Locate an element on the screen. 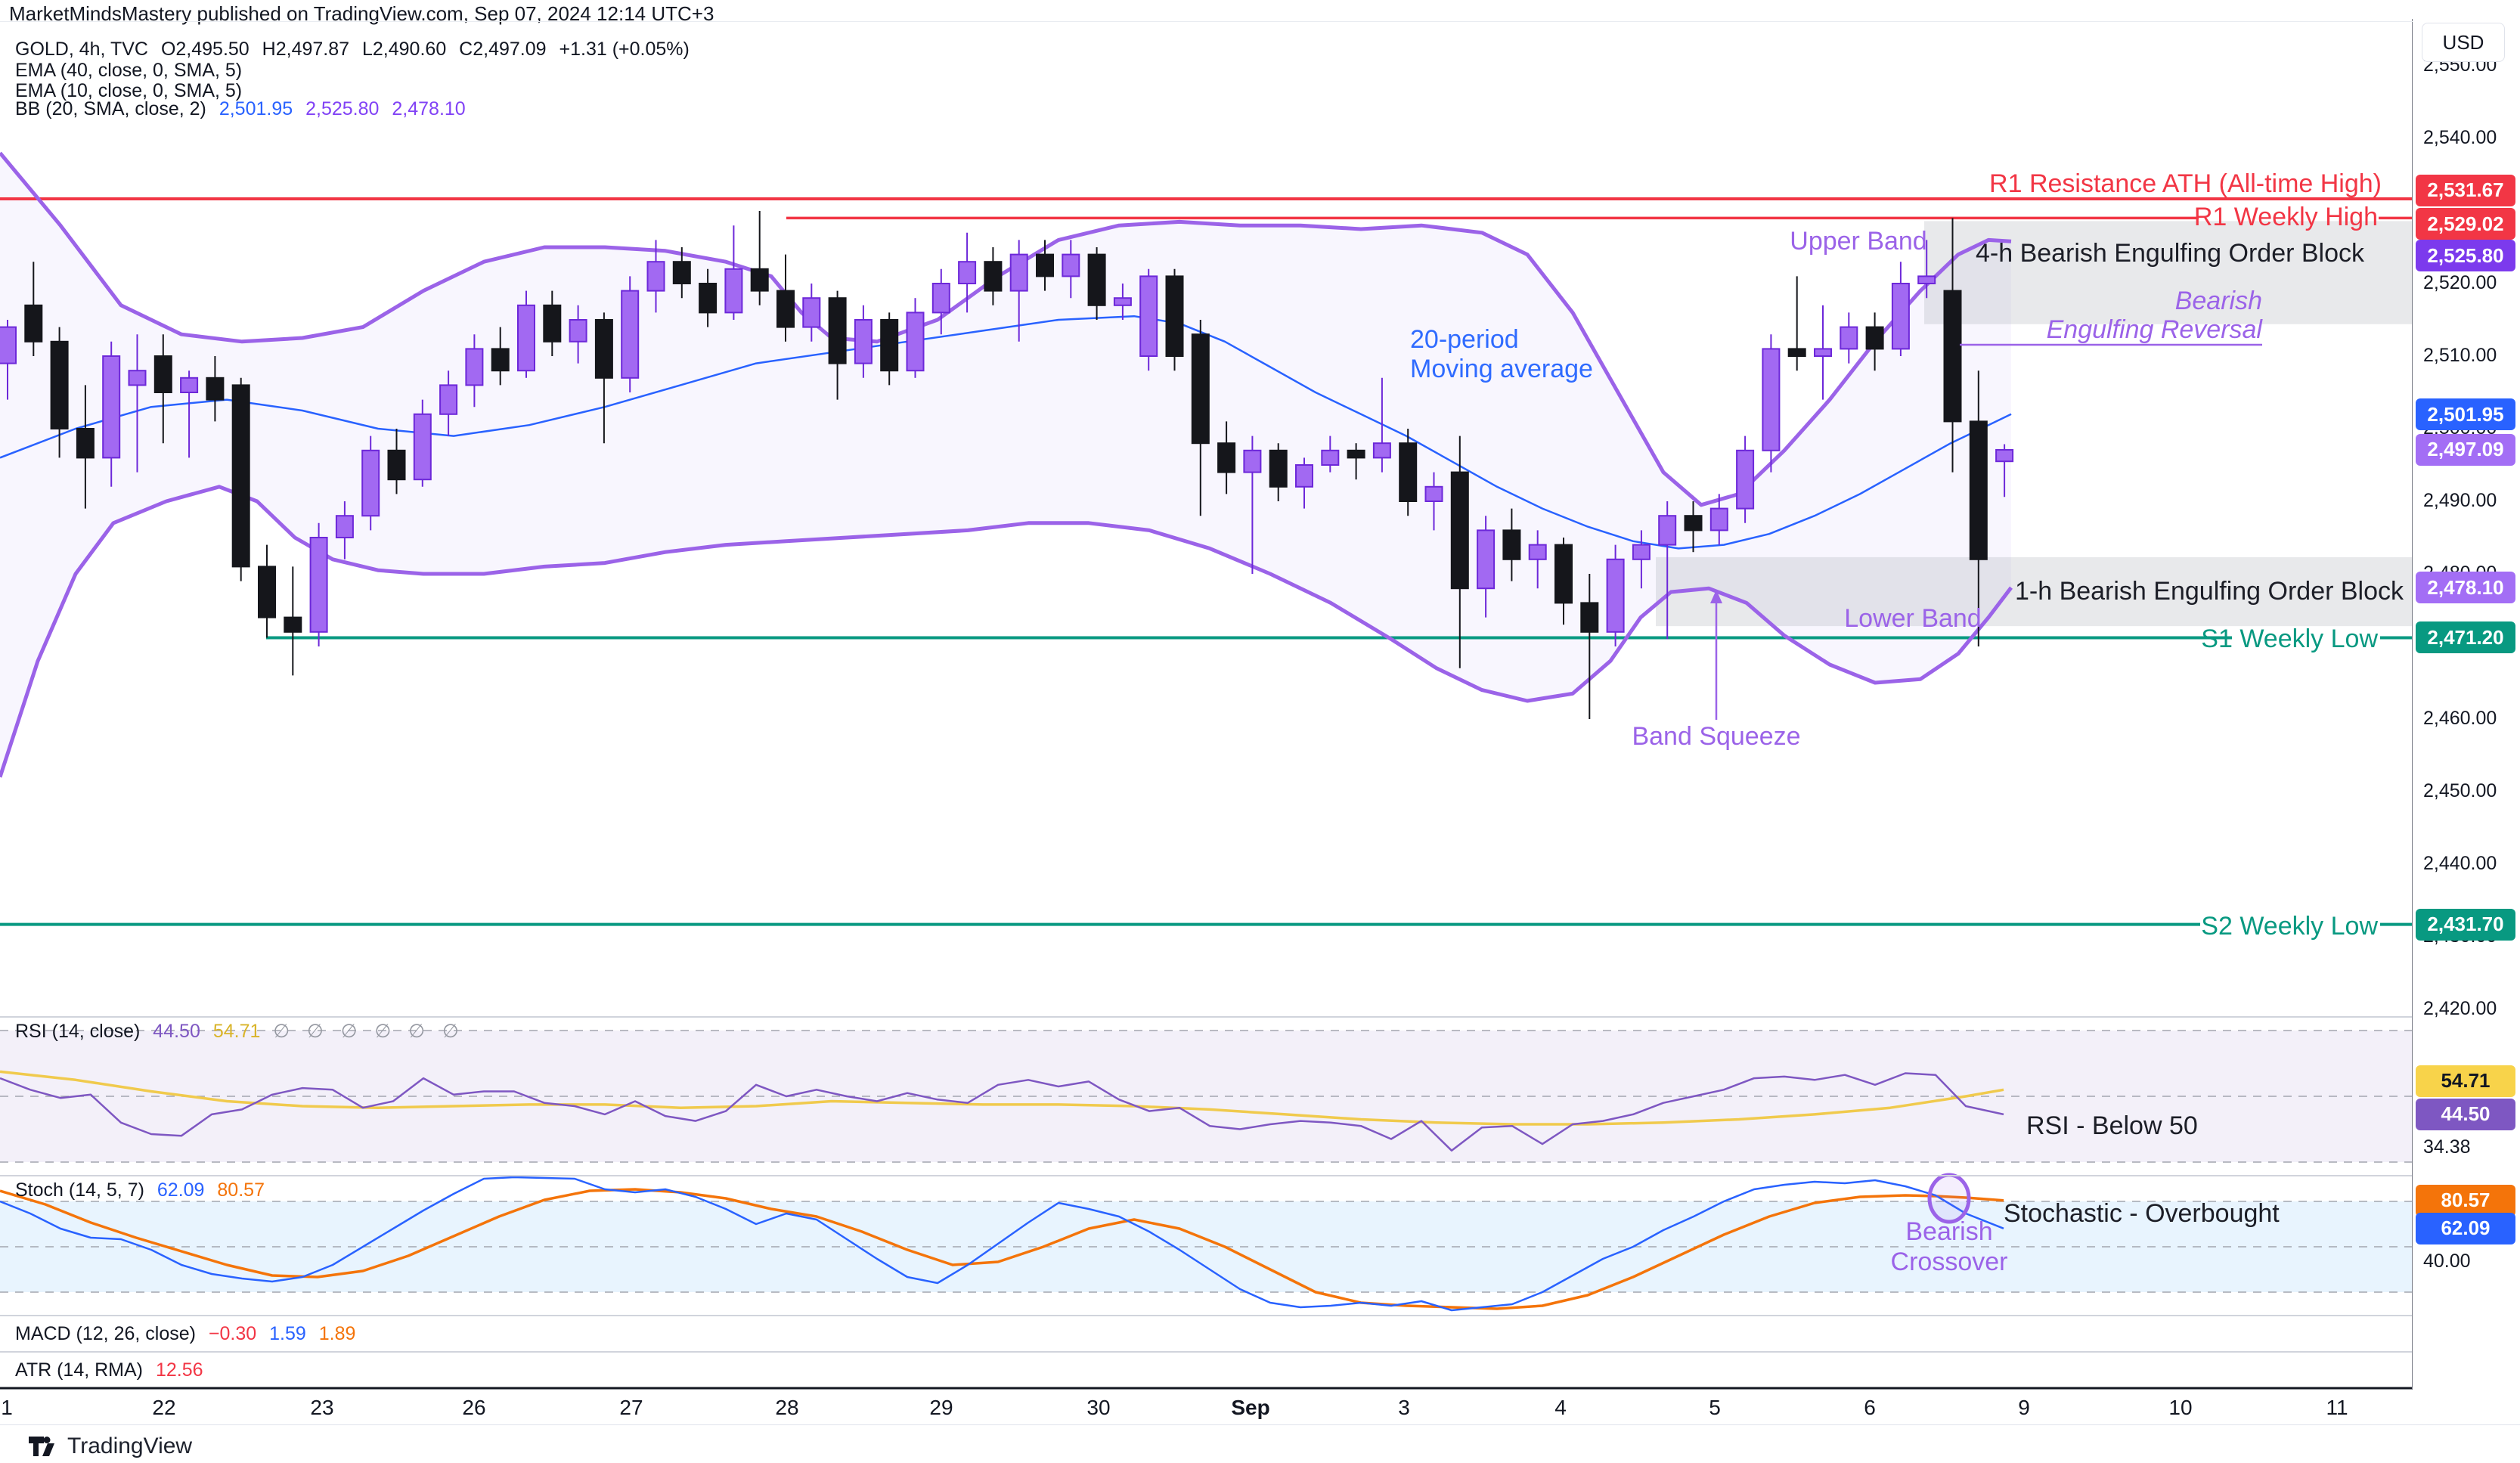 The image size is (2520, 1463). time-axis: 1 22 23 26 27 28 29 30 Sep 3 4 5 6 9 10 11 is located at coordinates (1260, 1407).